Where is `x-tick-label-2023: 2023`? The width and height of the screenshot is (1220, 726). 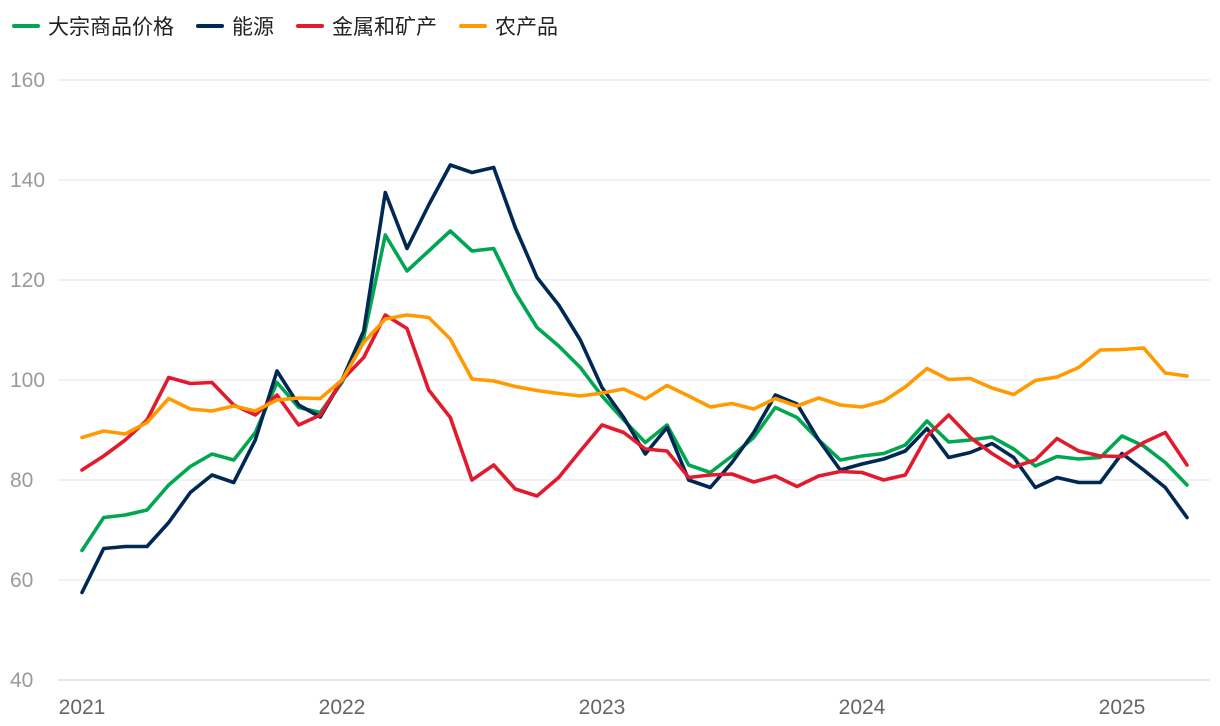
x-tick-label-2023: 2023 is located at coordinates (602, 707).